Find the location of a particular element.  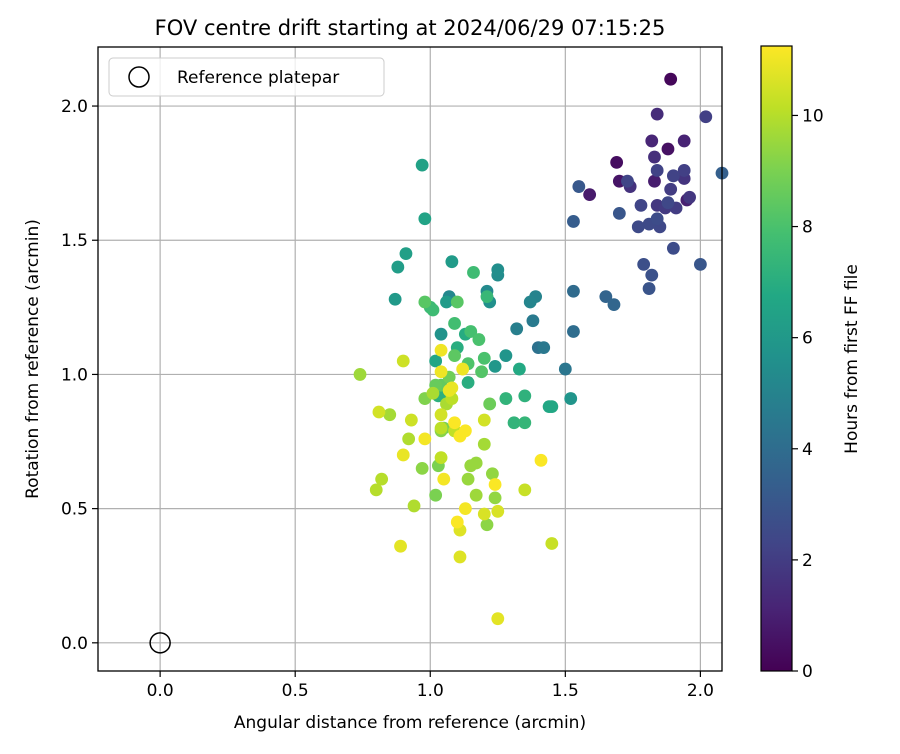

colorbar-gradient is located at coordinates (776, 358).